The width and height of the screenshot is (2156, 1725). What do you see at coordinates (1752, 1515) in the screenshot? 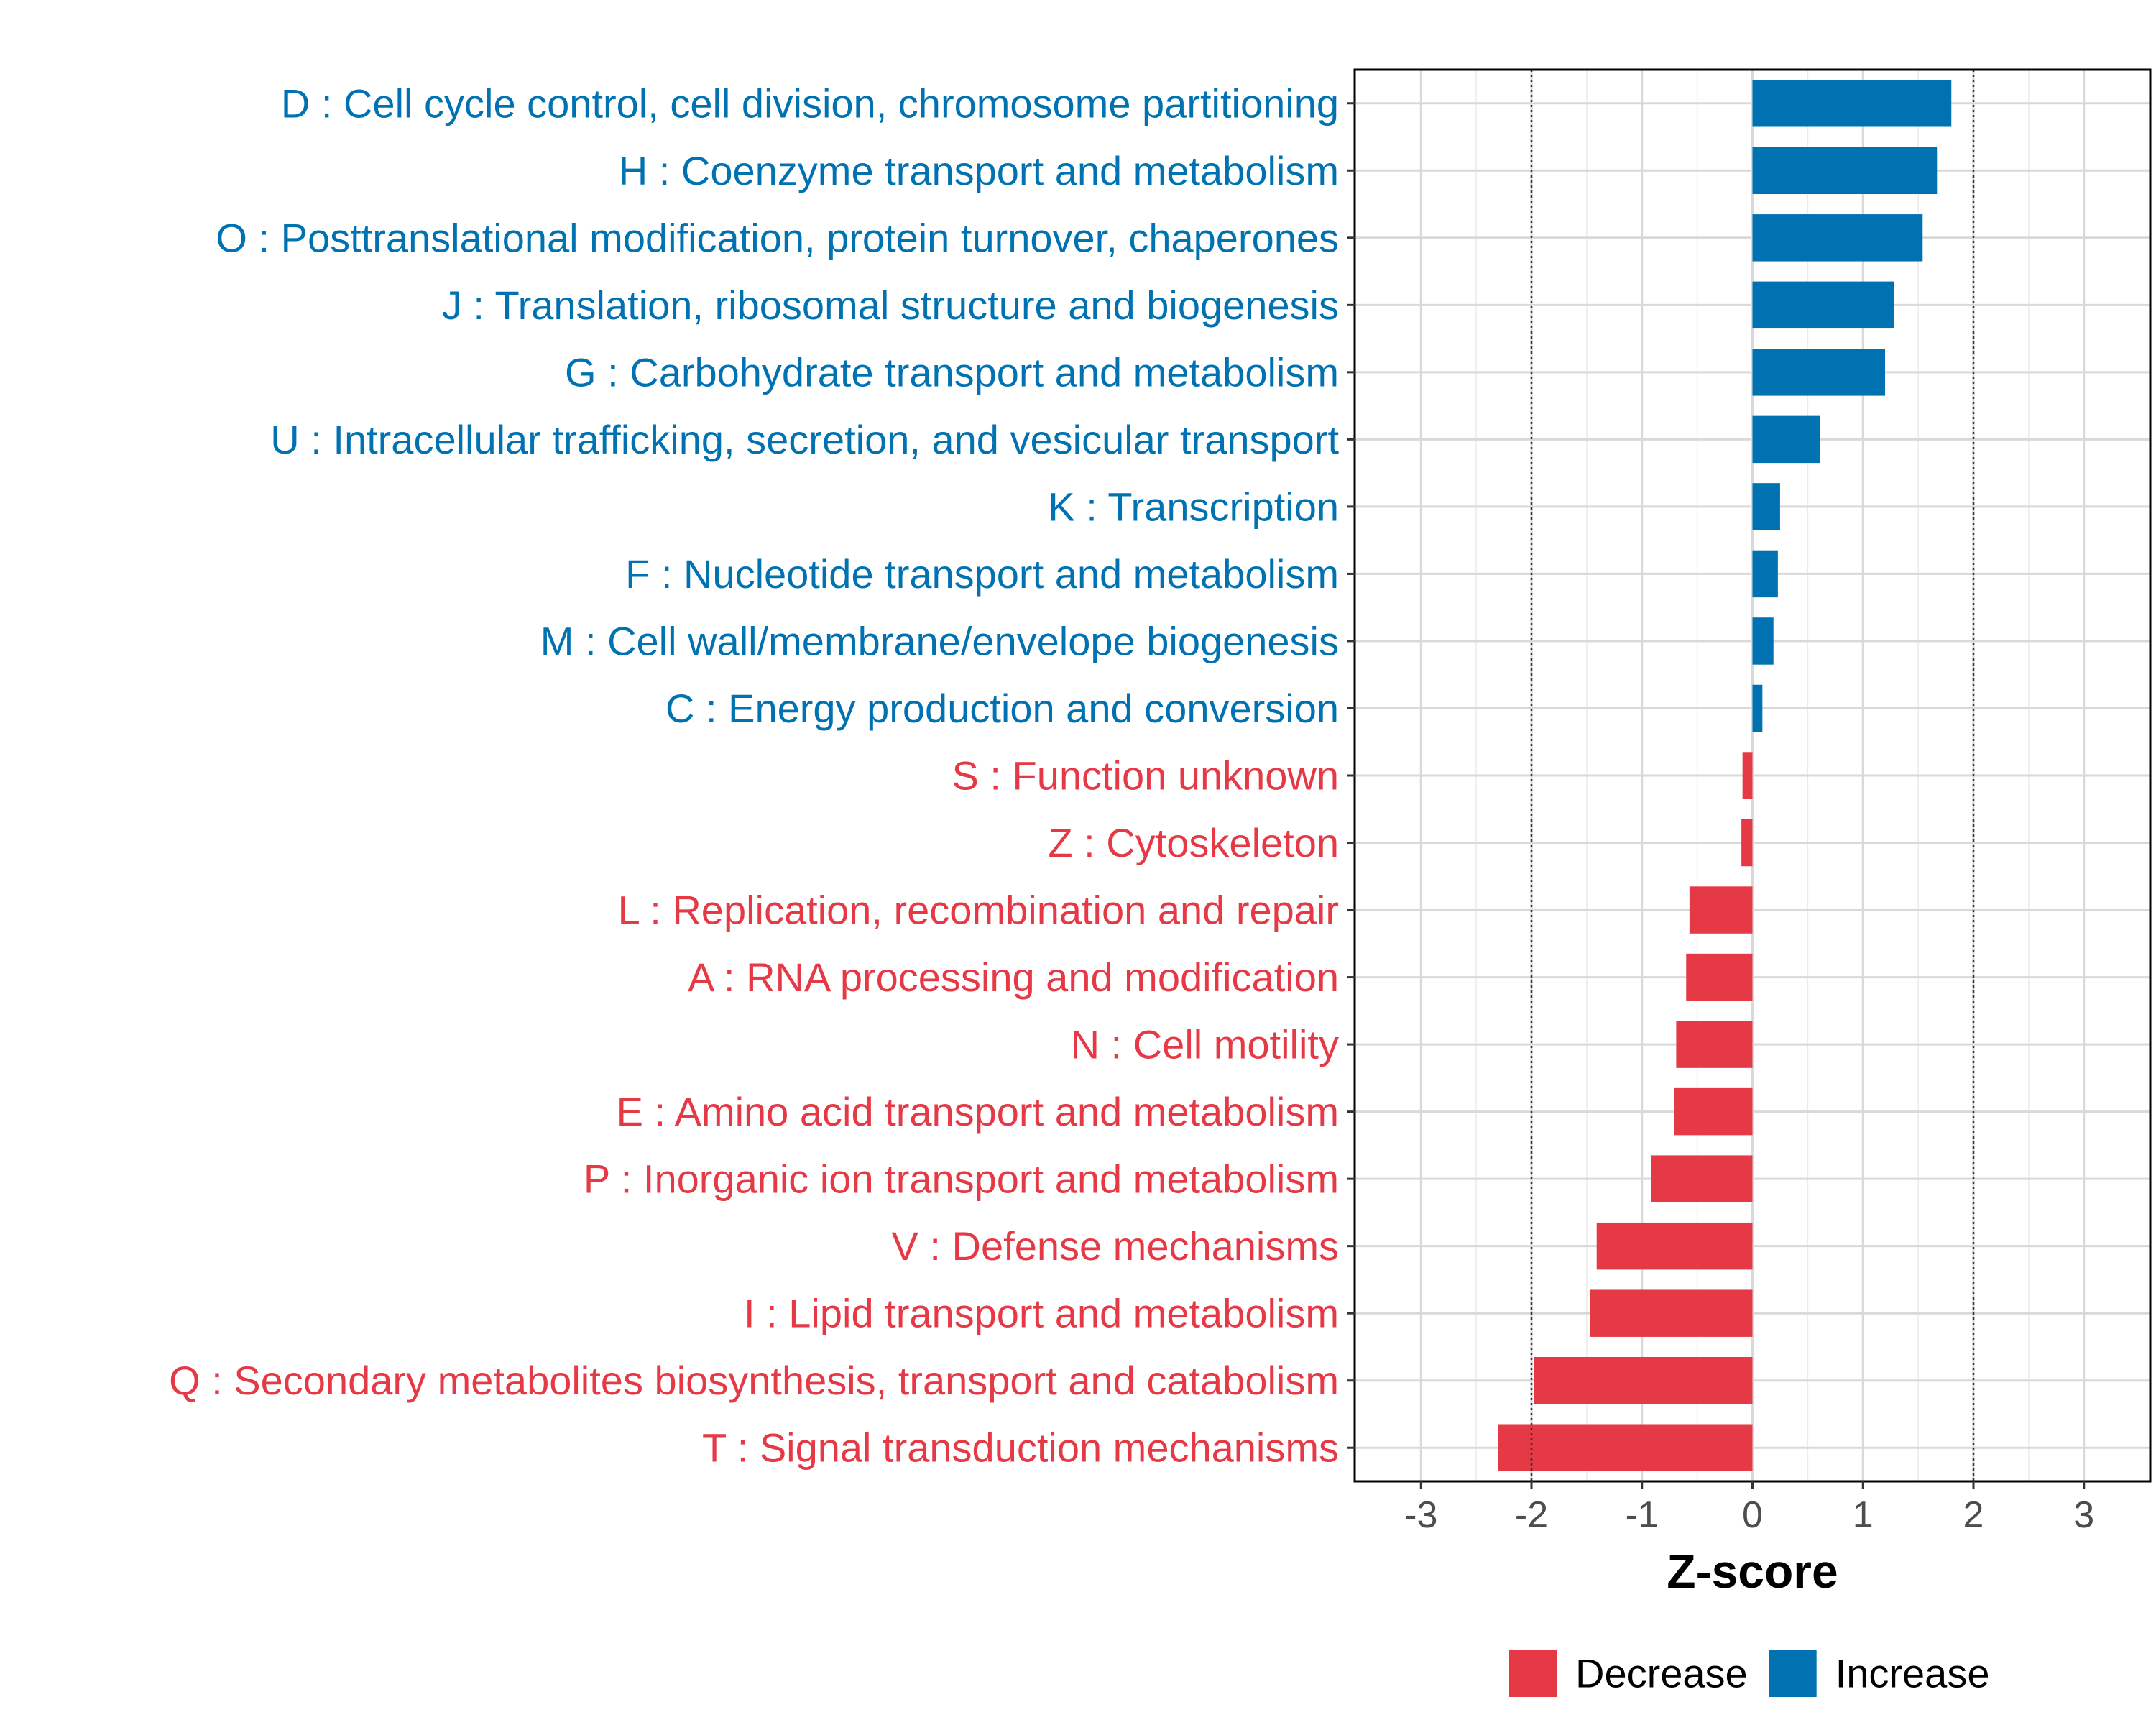
I see `x-tick-label: 0` at bounding box center [1752, 1515].